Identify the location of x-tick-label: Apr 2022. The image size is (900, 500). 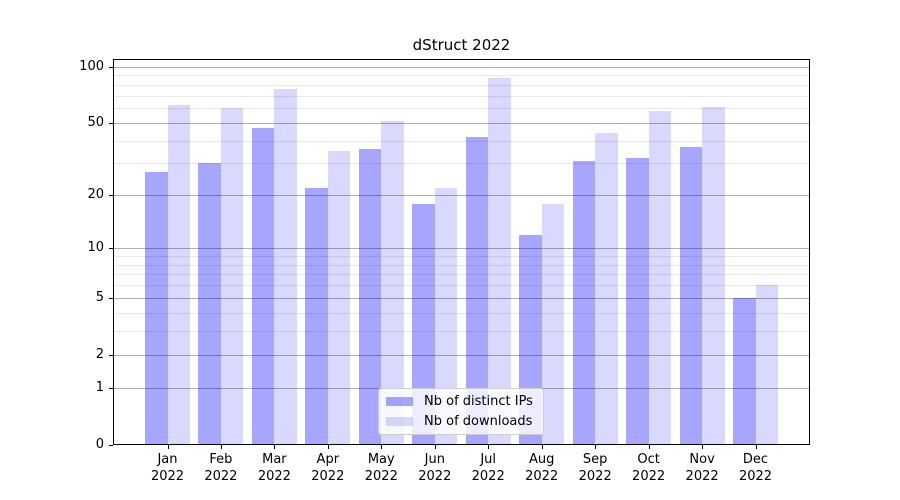
(328, 468).